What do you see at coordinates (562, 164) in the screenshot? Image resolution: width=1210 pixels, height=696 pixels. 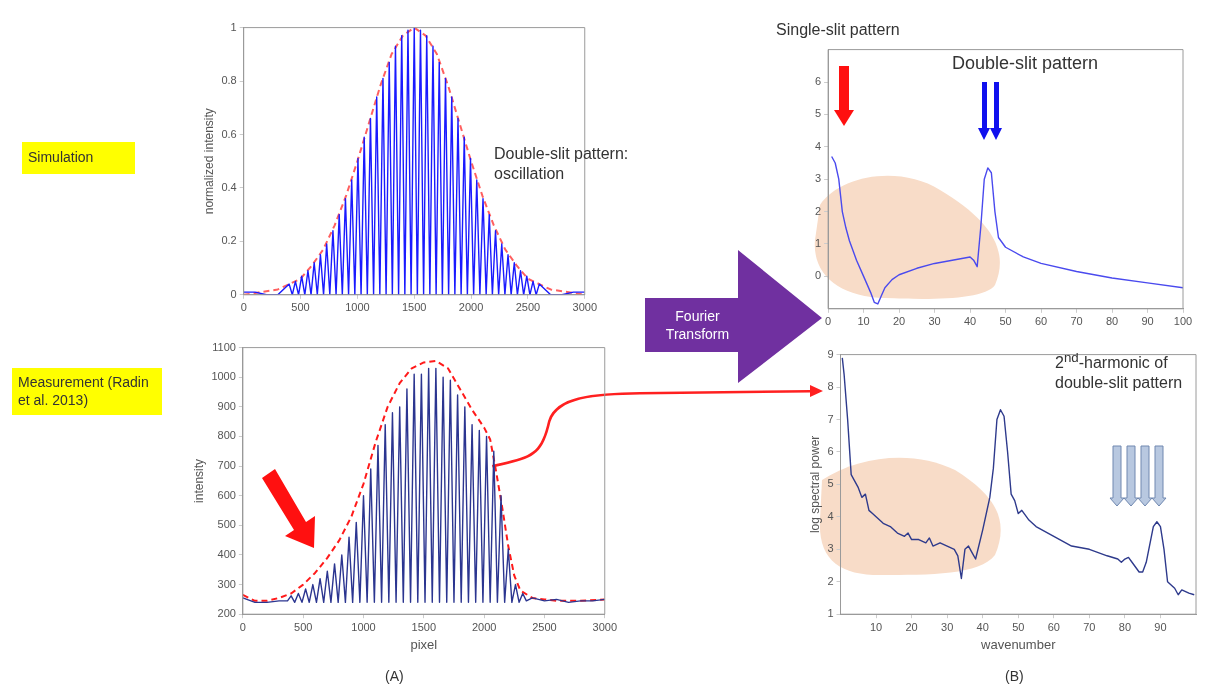 I see `annotation: Double-slit pattern: oscillation` at bounding box center [562, 164].